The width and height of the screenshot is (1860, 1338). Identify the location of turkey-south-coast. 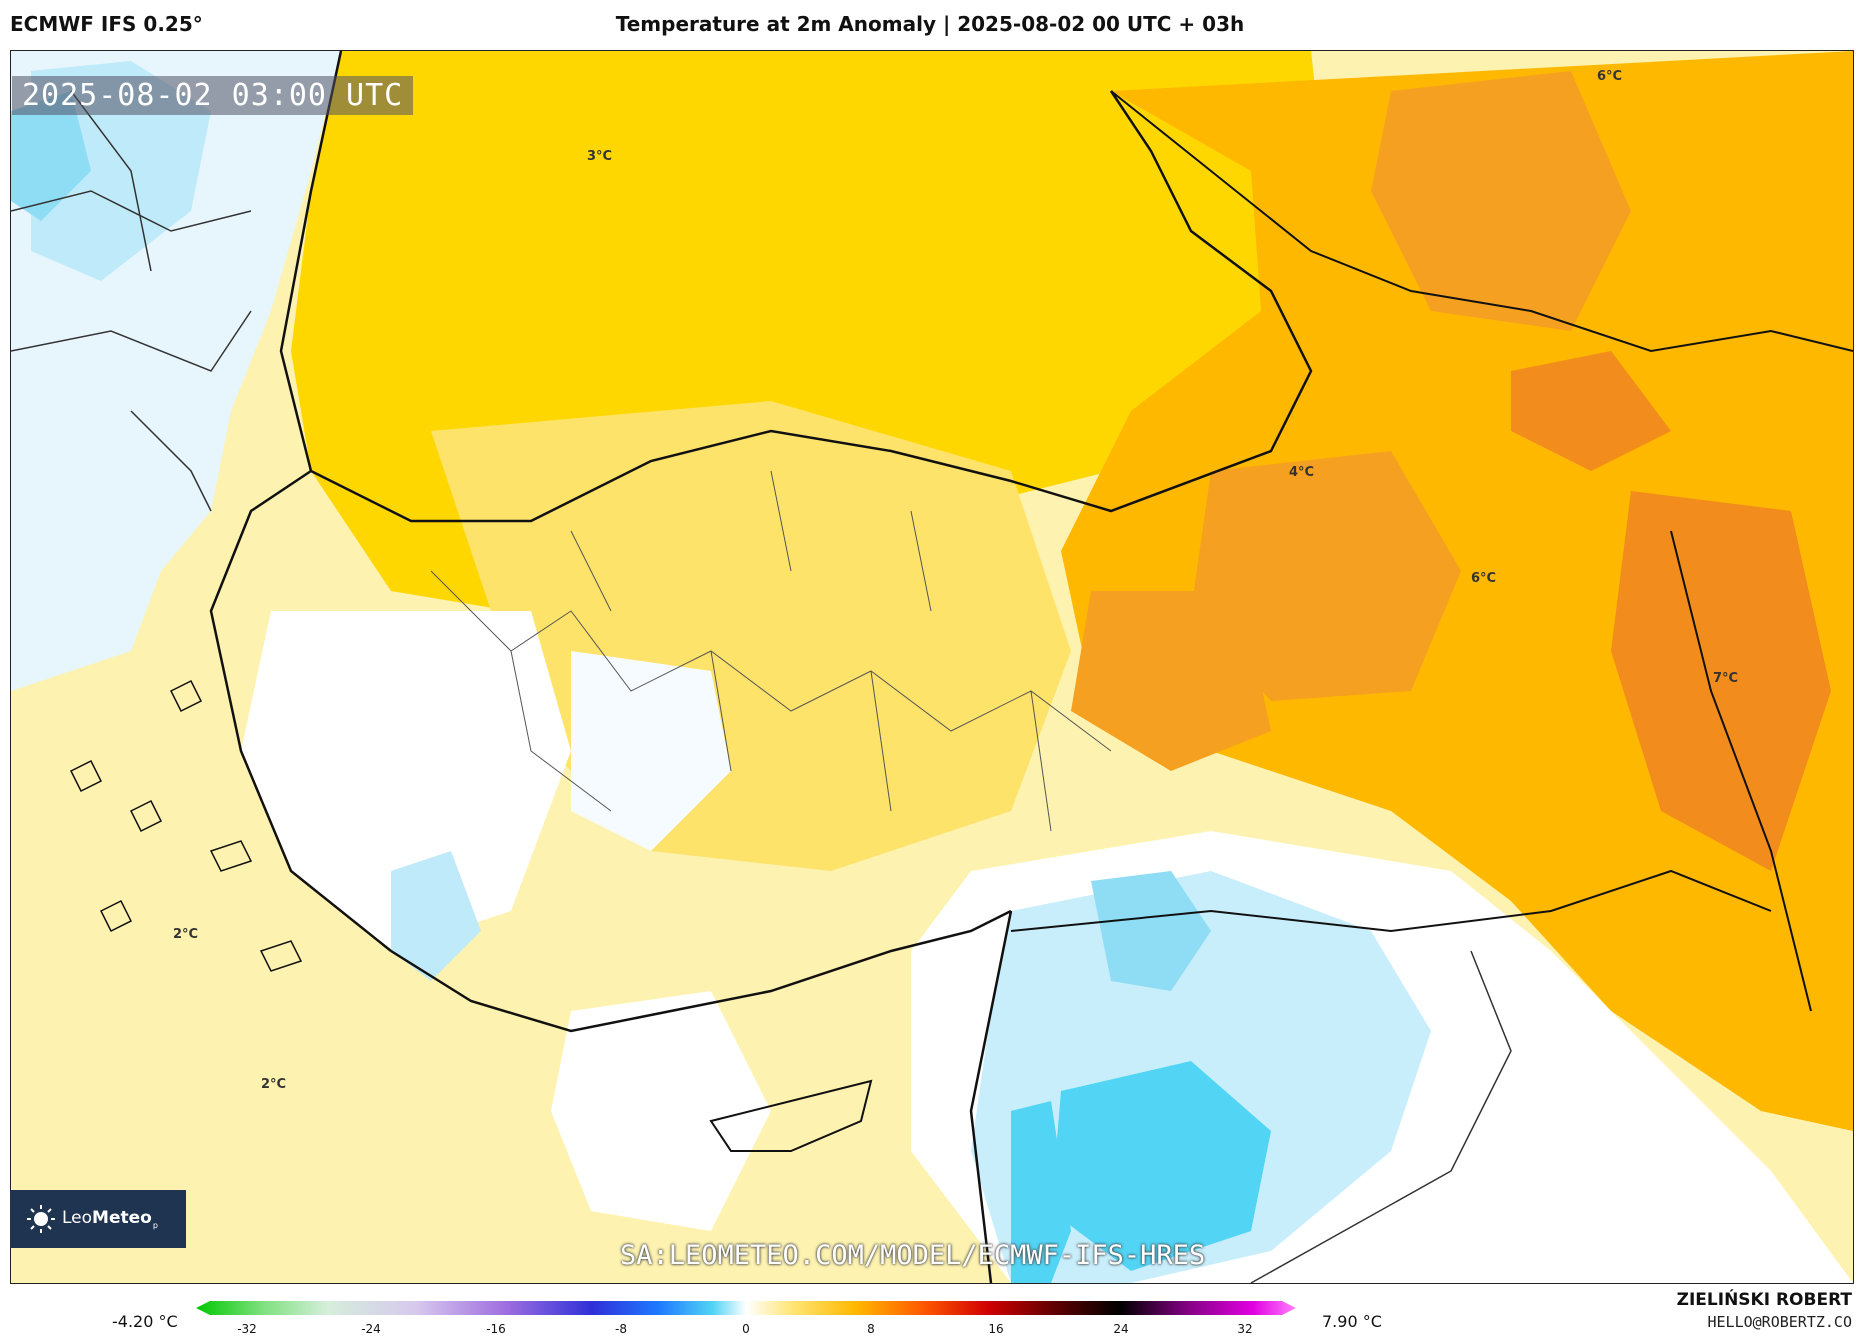
(701, 971).